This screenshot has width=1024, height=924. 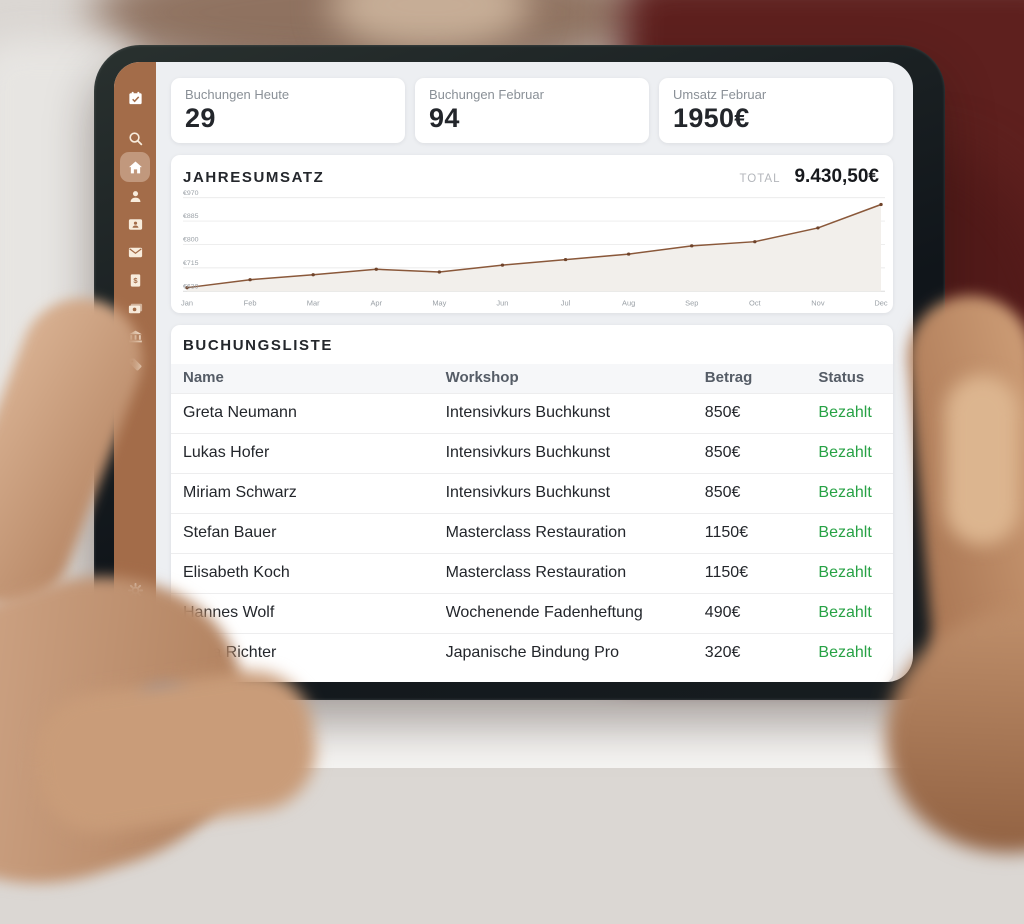 What do you see at coordinates (308, 379) in the screenshot?
I see `column-header-name: Name` at bounding box center [308, 379].